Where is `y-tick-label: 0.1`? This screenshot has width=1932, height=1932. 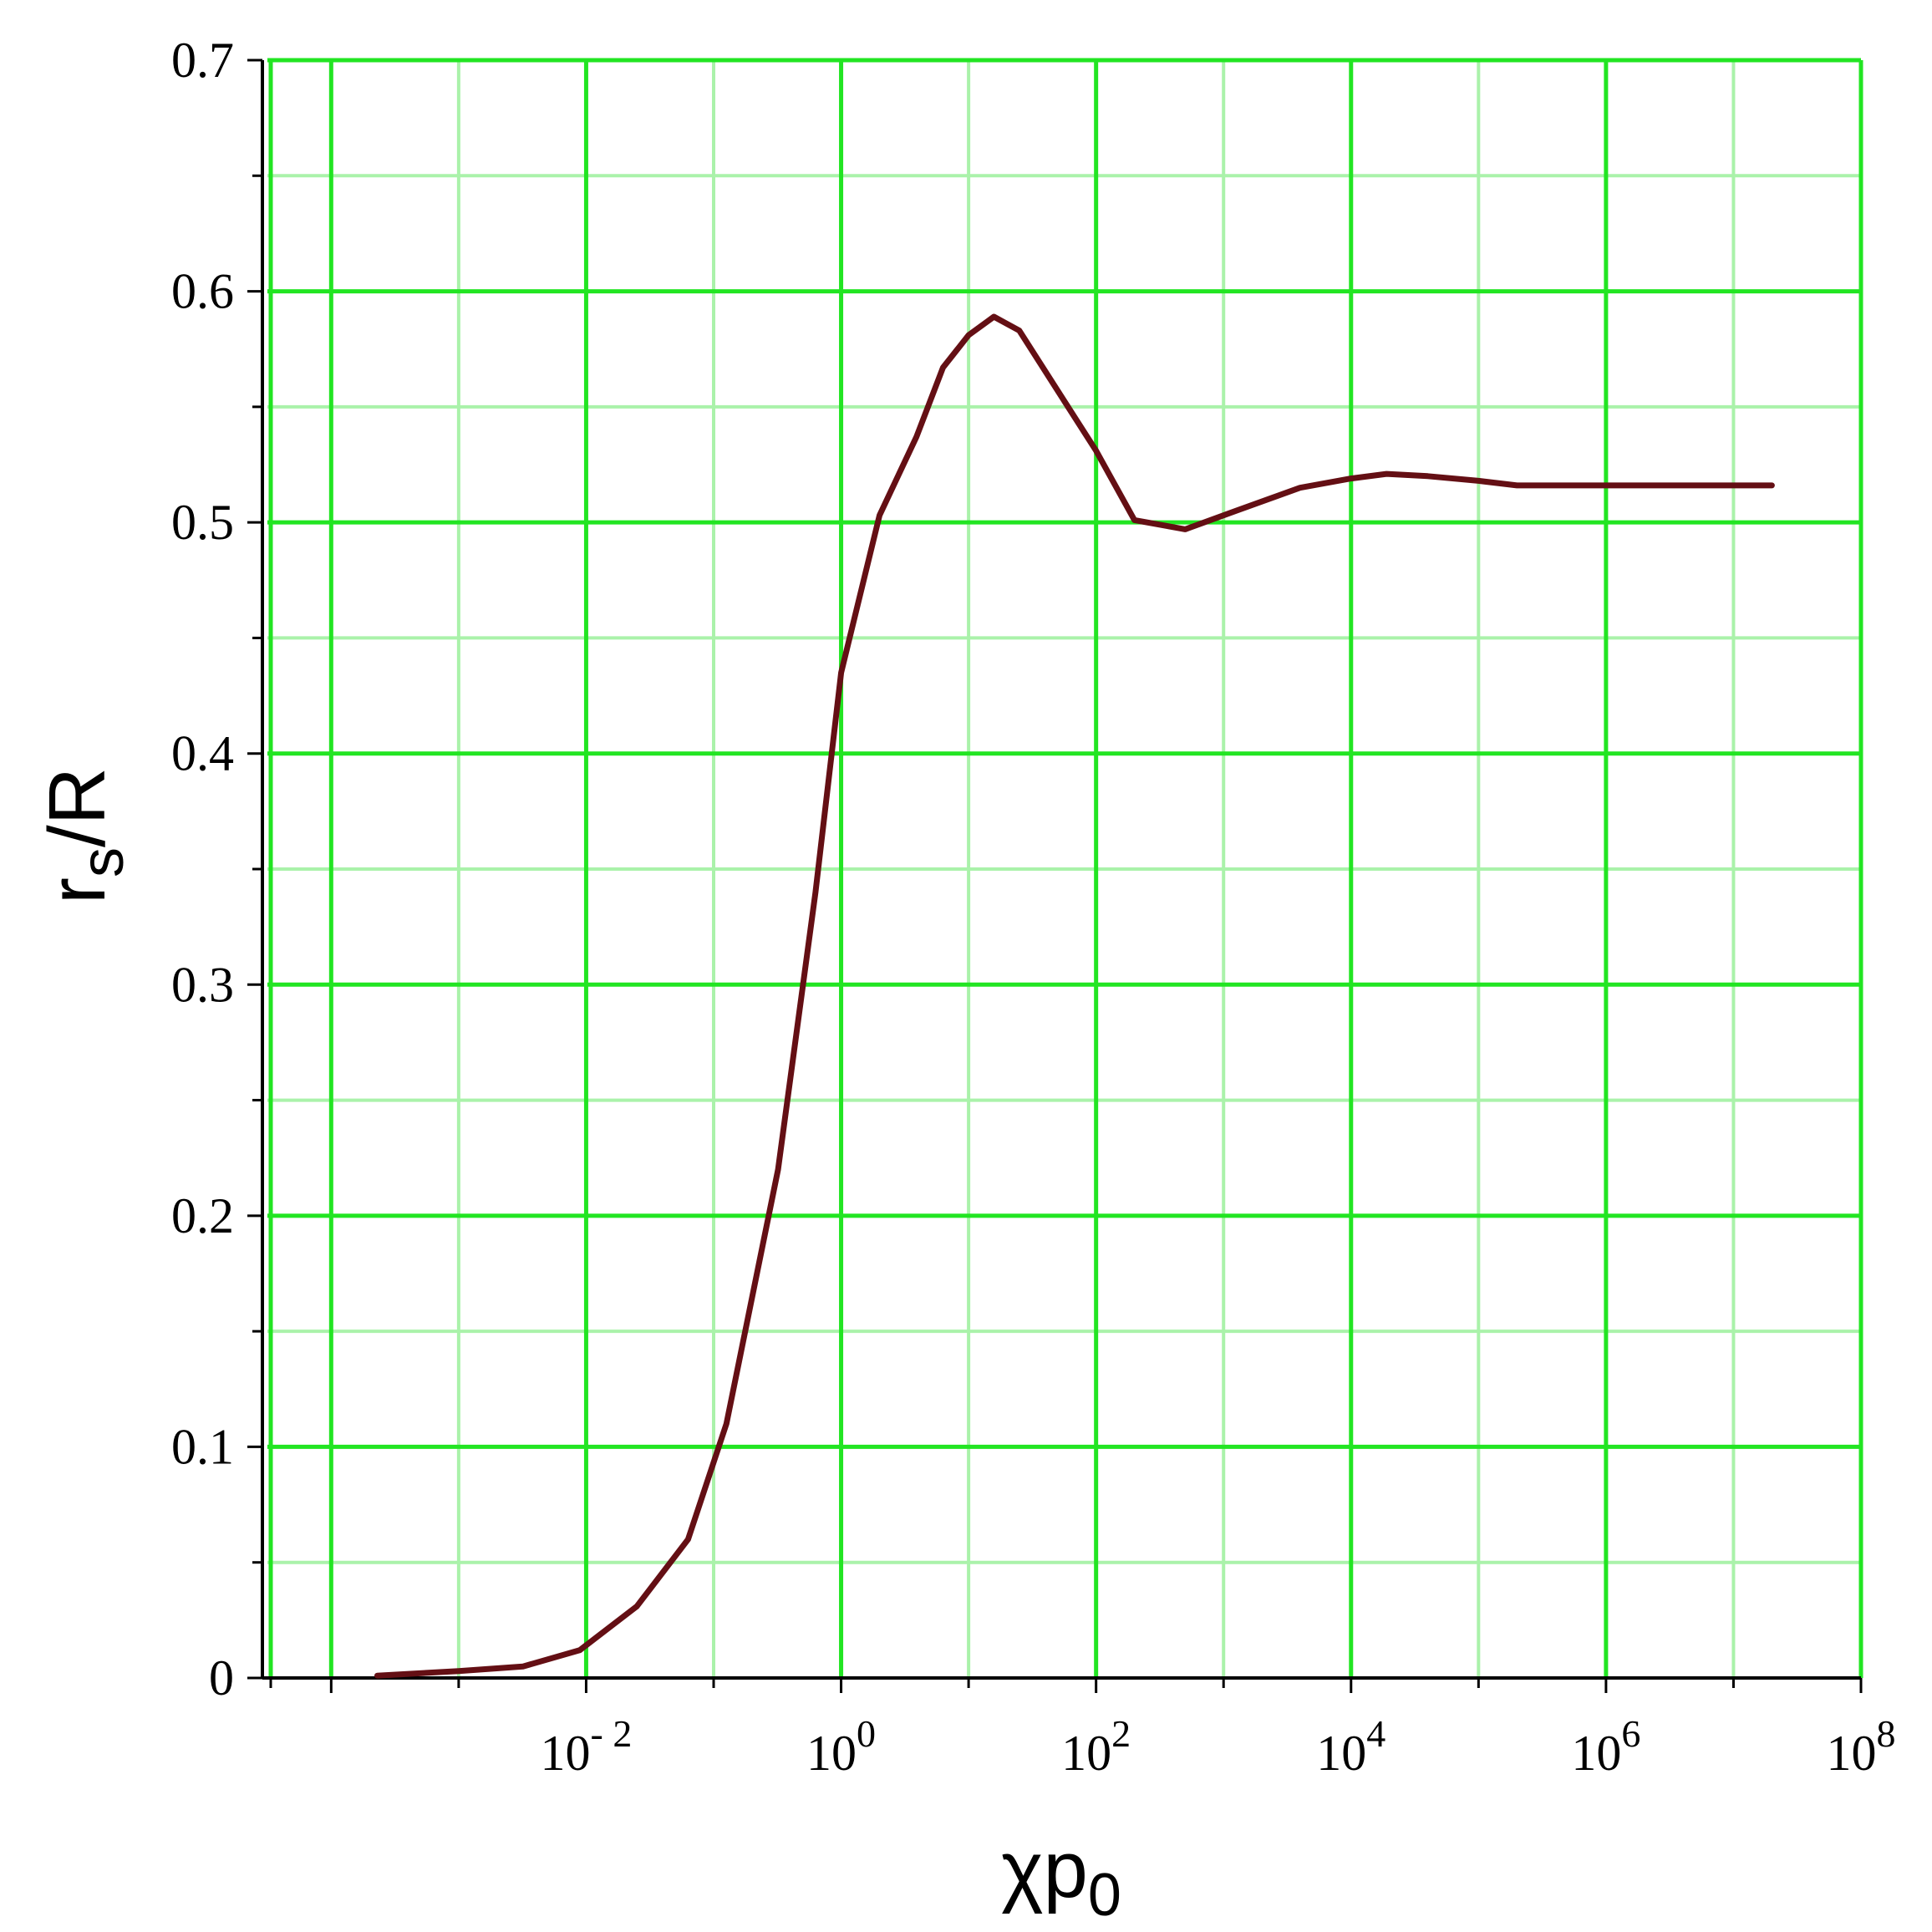
y-tick-label: 0.1 is located at coordinates (202, 1446).